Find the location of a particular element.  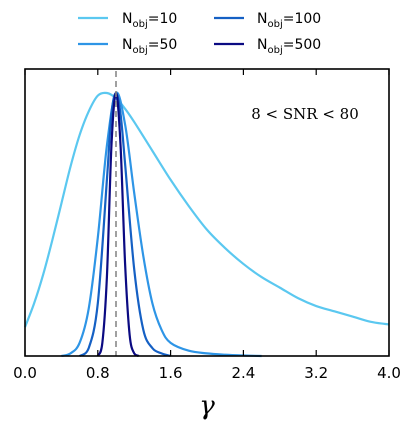

x-axis-label: γ is located at coordinates (207, 406).